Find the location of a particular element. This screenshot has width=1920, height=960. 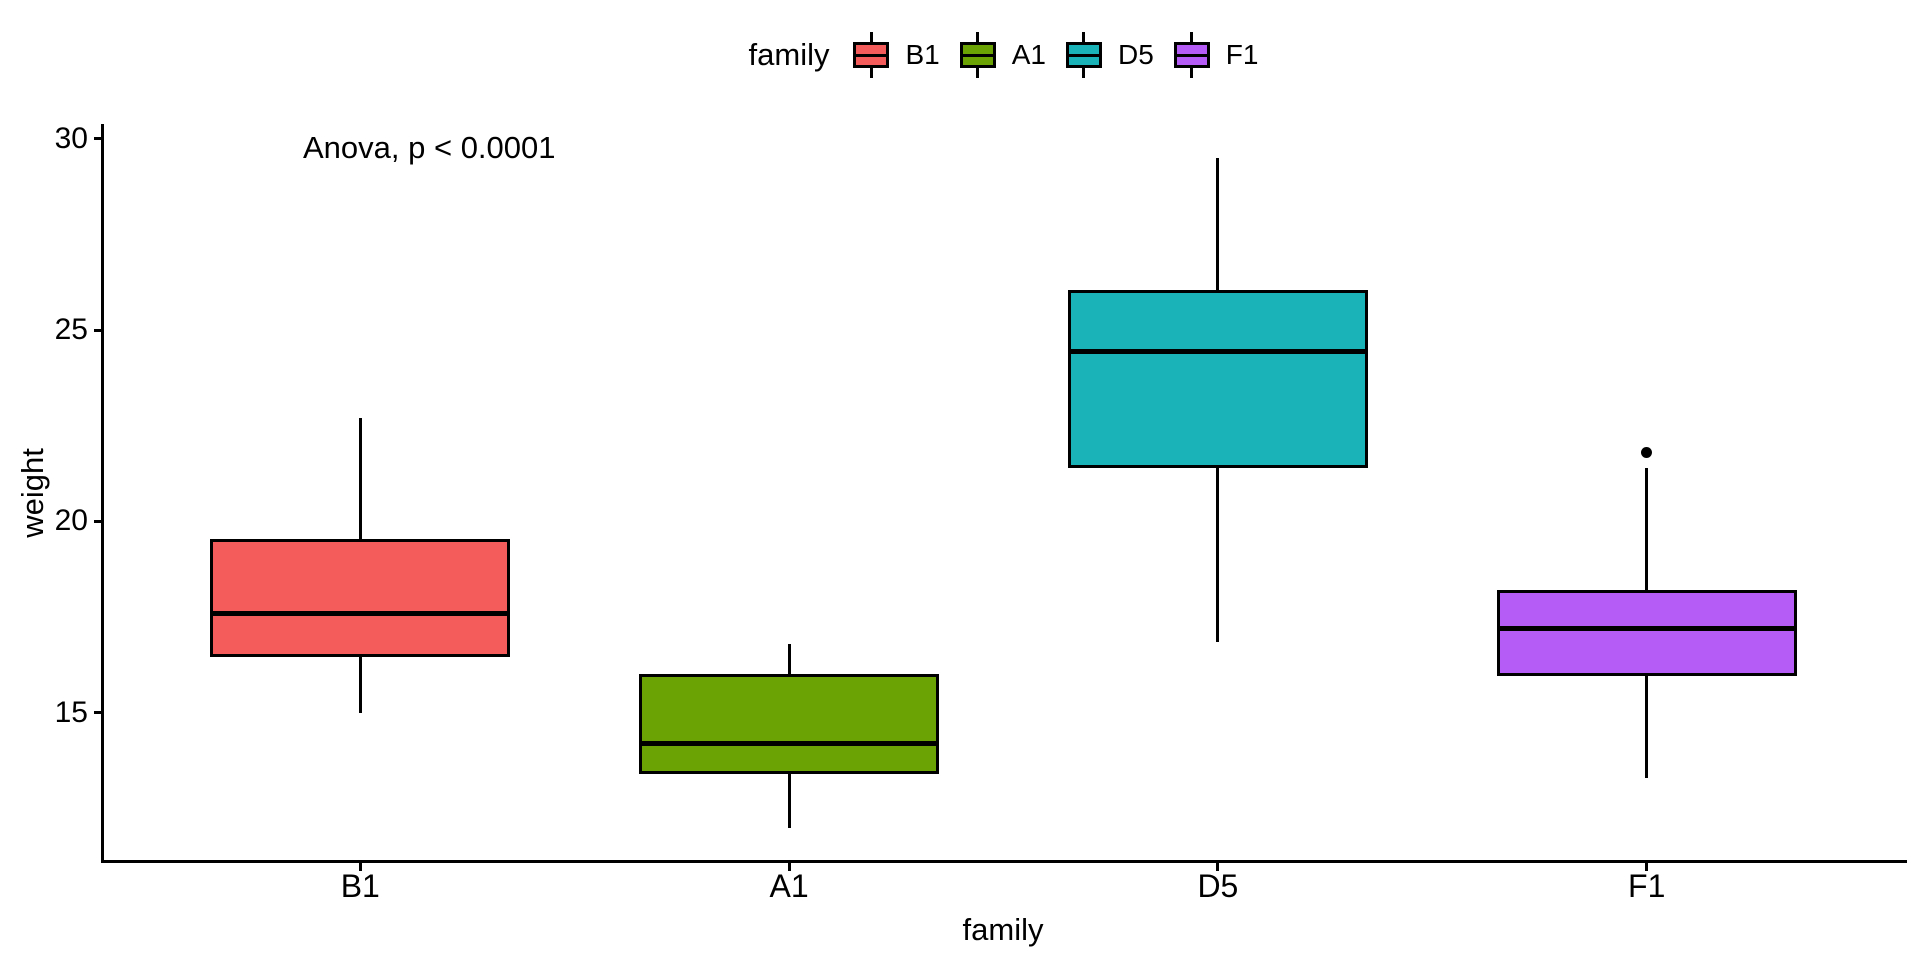

legend-item: D5 is located at coordinates (1109, 55).